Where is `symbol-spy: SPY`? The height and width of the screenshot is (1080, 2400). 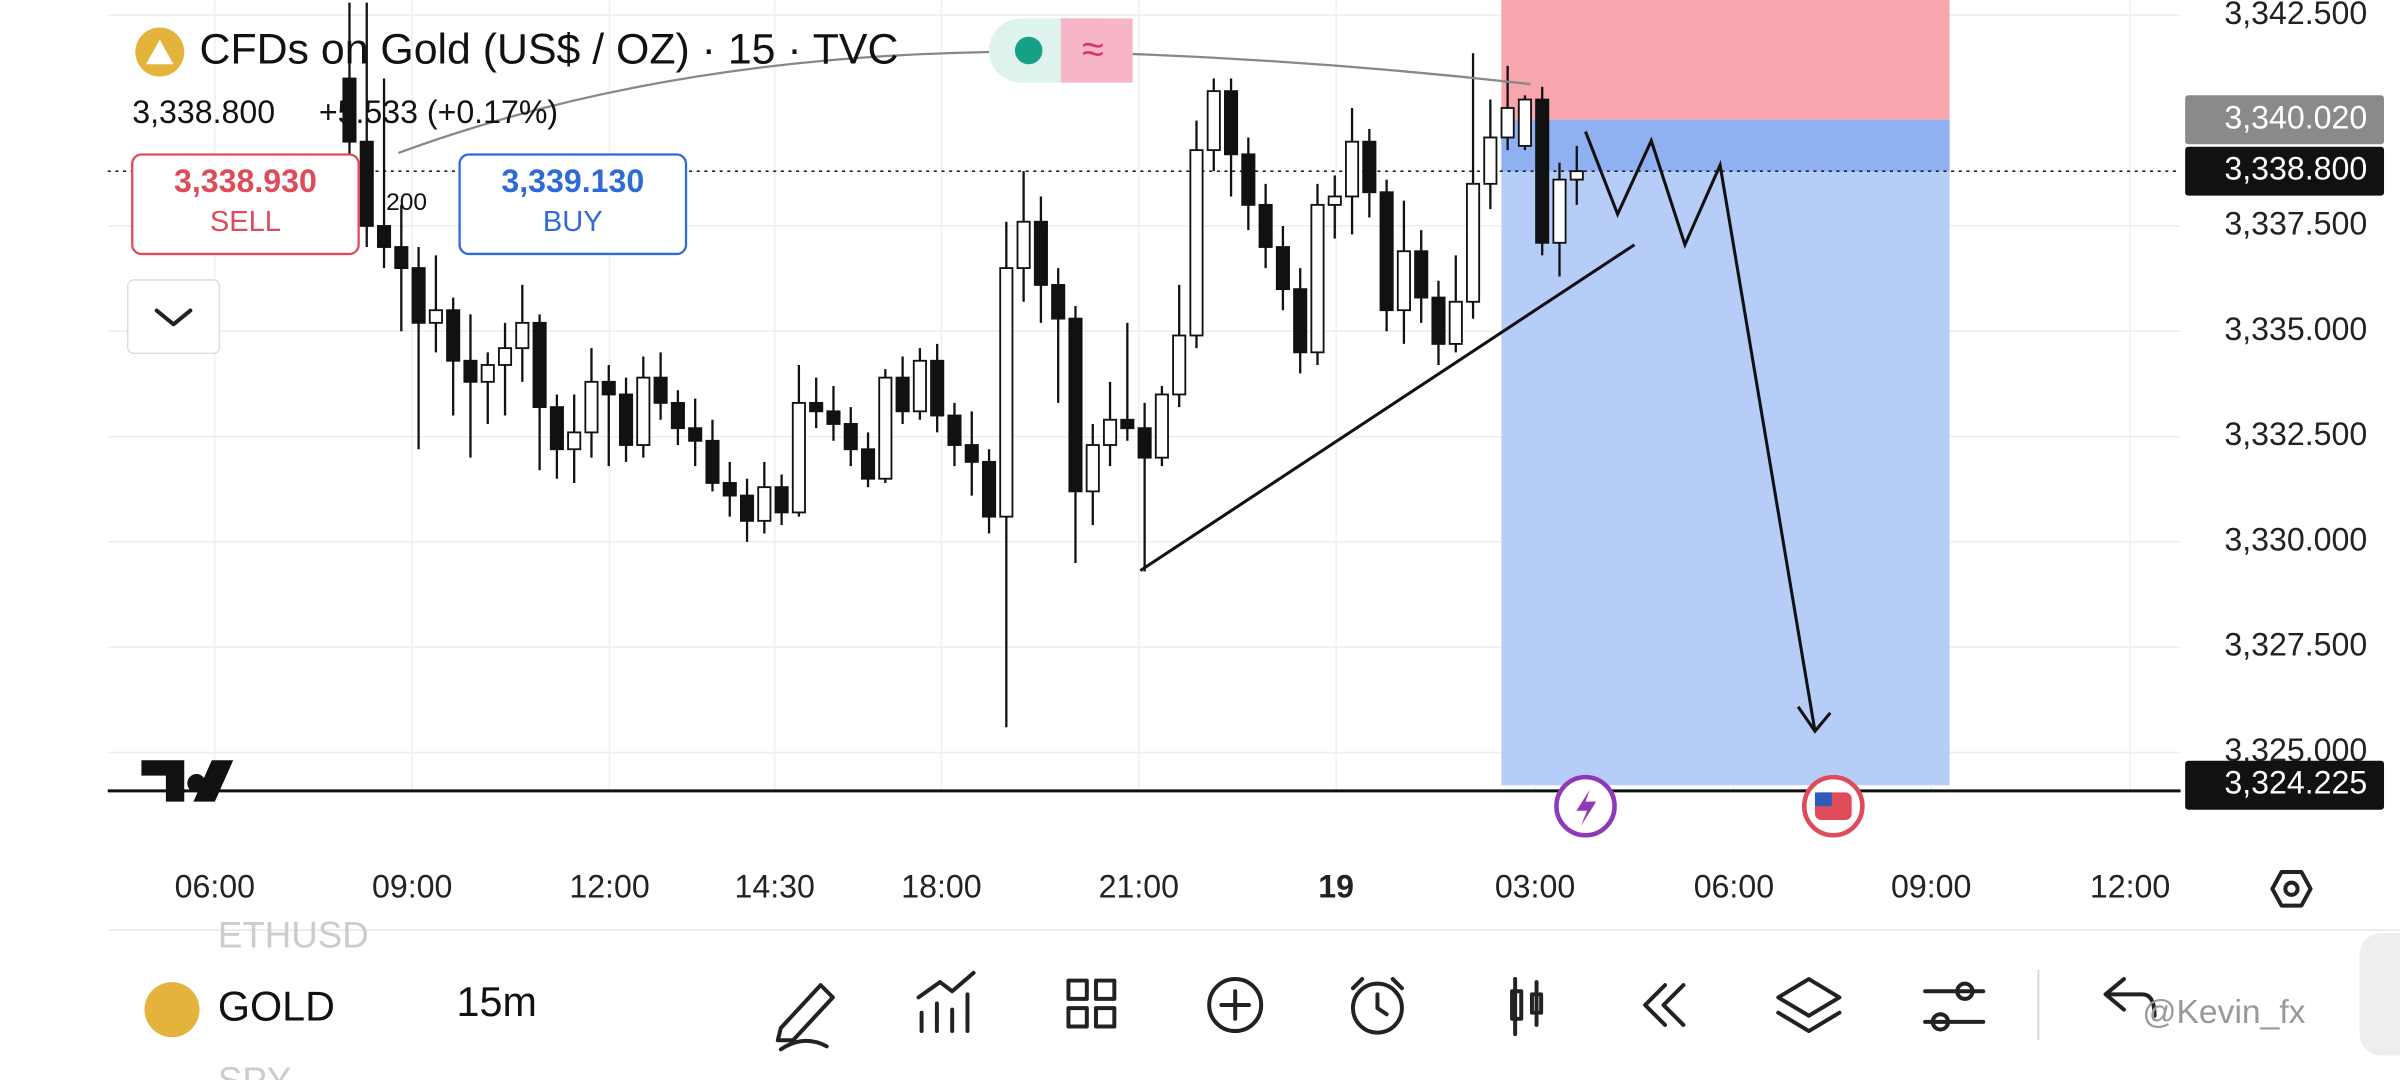 symbol-spy: SPY is located at coordinates (254, 1070).